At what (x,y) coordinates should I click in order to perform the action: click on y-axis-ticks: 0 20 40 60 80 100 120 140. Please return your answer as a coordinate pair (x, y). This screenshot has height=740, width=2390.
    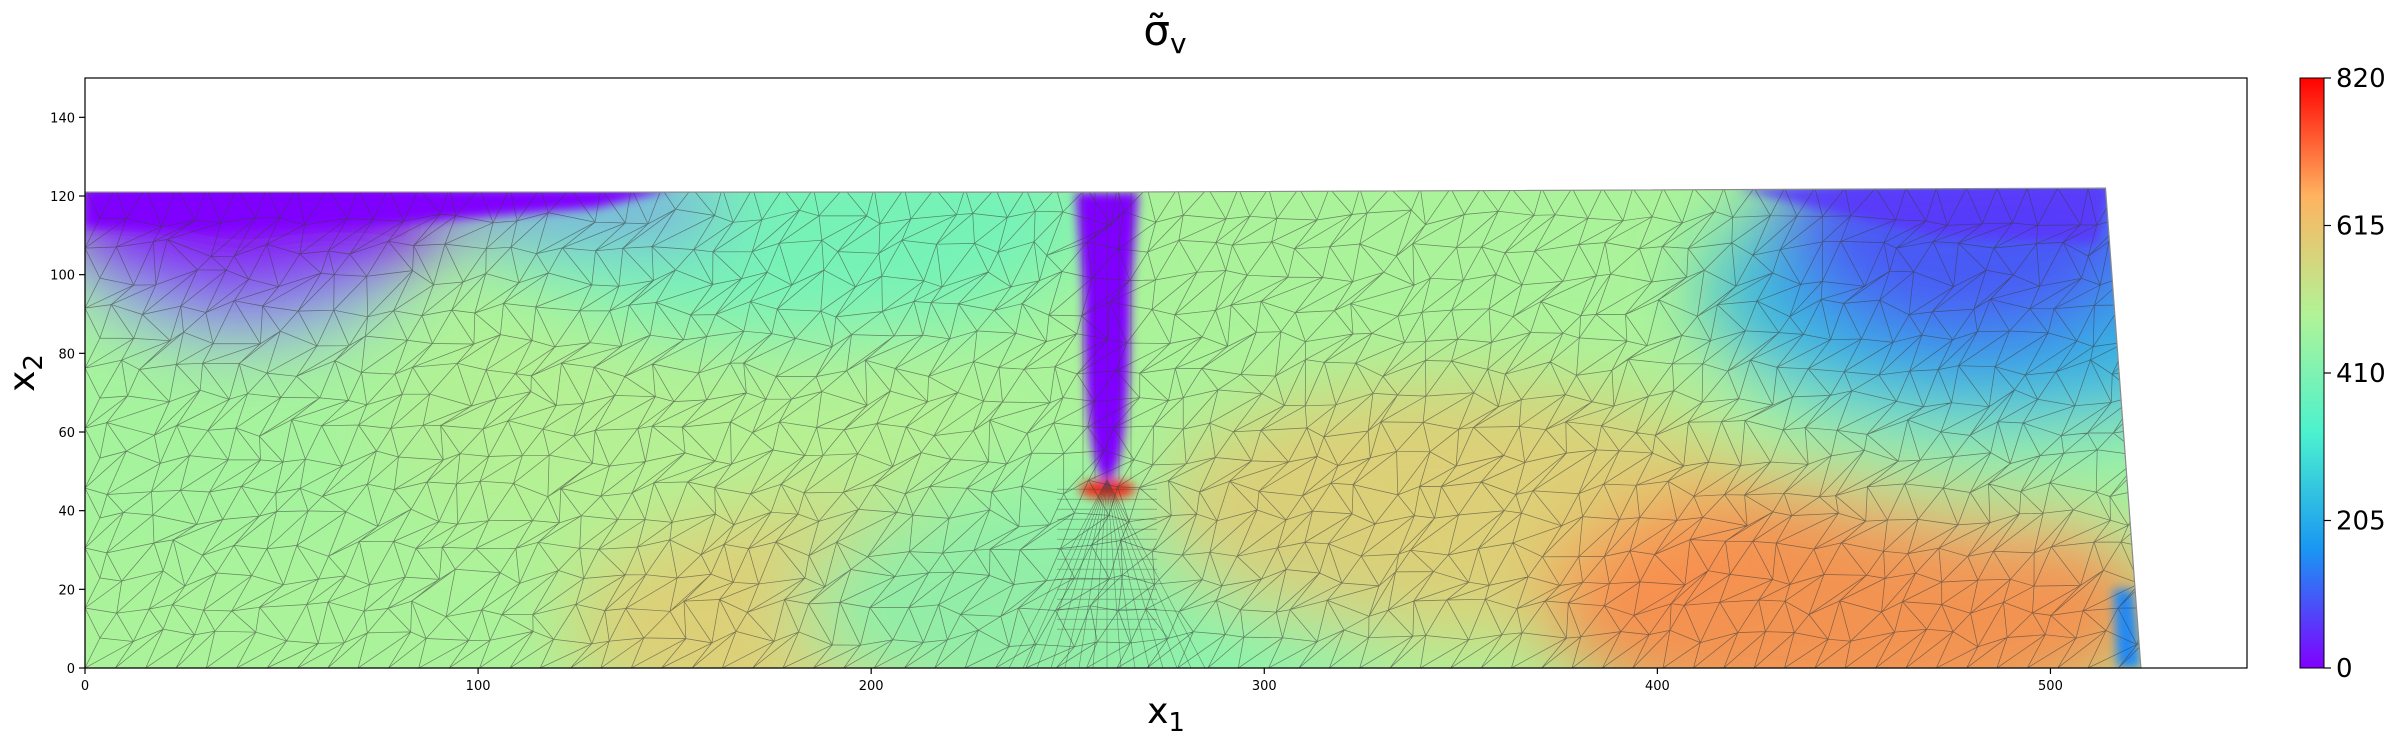
    Looking at the image, I should click on (67, 394).